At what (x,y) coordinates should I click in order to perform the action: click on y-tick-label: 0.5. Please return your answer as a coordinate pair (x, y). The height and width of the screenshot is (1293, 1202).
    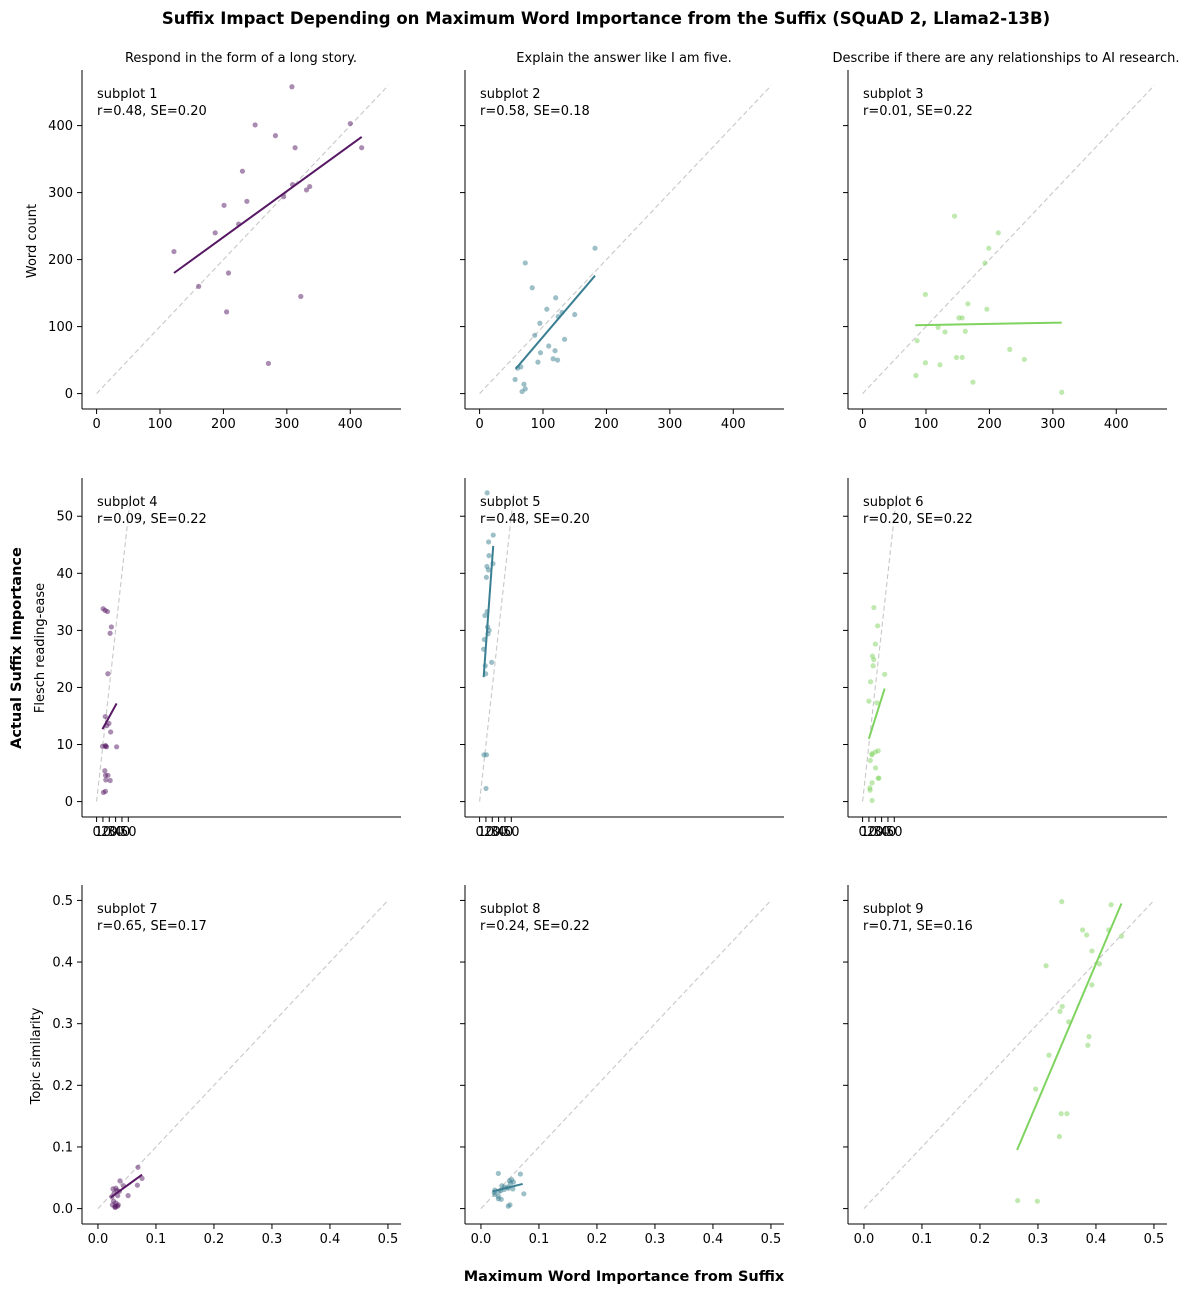
    Looking at the image, I should click on (62, 901).